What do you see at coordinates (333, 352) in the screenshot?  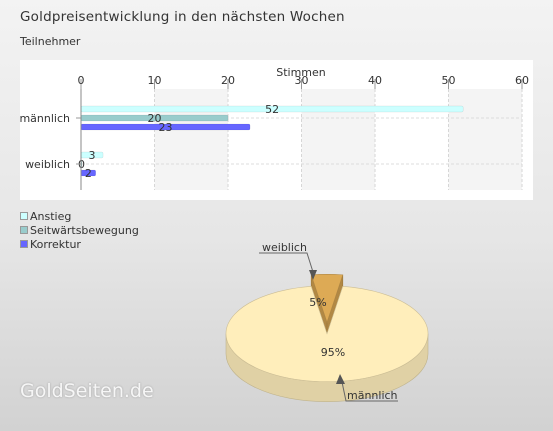 I see `pie-value-label: 95%` at bounding box center [333, 352].